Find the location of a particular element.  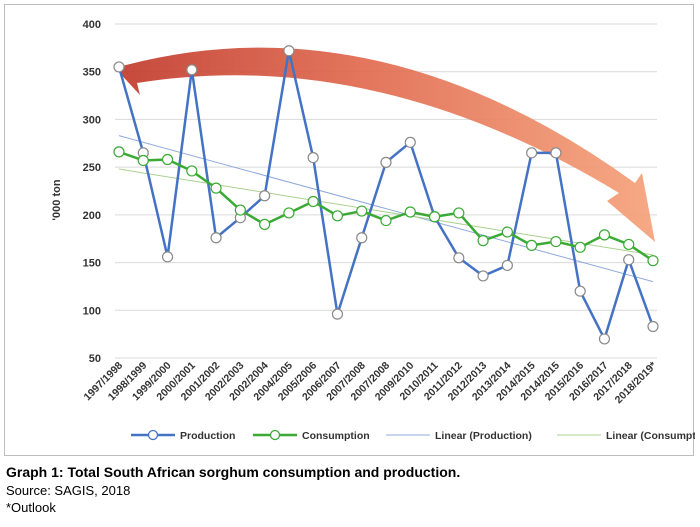

legend-consumption-label: Consumption is located at coordinates (336, 436).